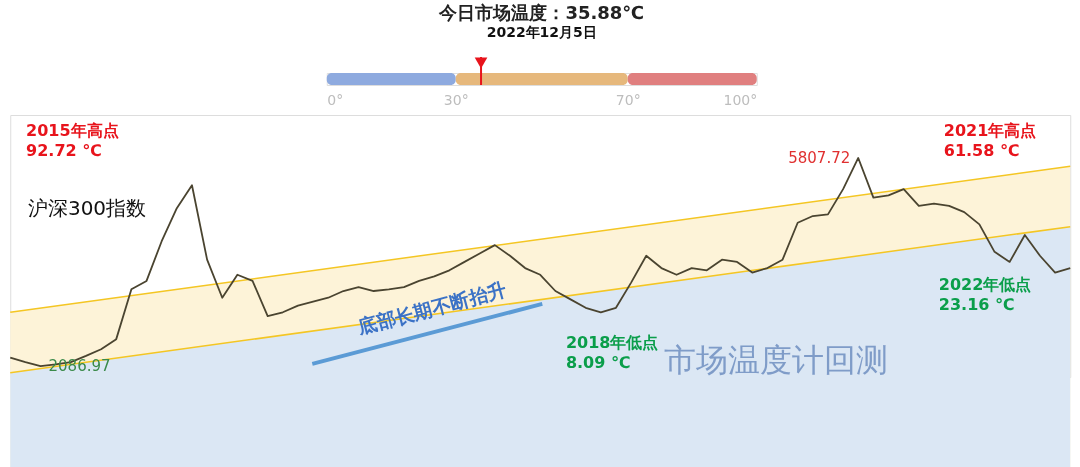 This screenshot has height=467, width=1080. I want to click on x-tick-label: 100°, so click(740, 99).